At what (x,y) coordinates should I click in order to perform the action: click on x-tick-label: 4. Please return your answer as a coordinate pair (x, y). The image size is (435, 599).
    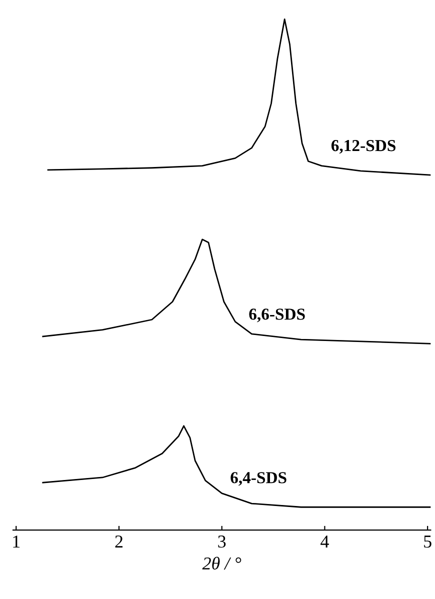
    Looking at the image, I should click on (324, 542).